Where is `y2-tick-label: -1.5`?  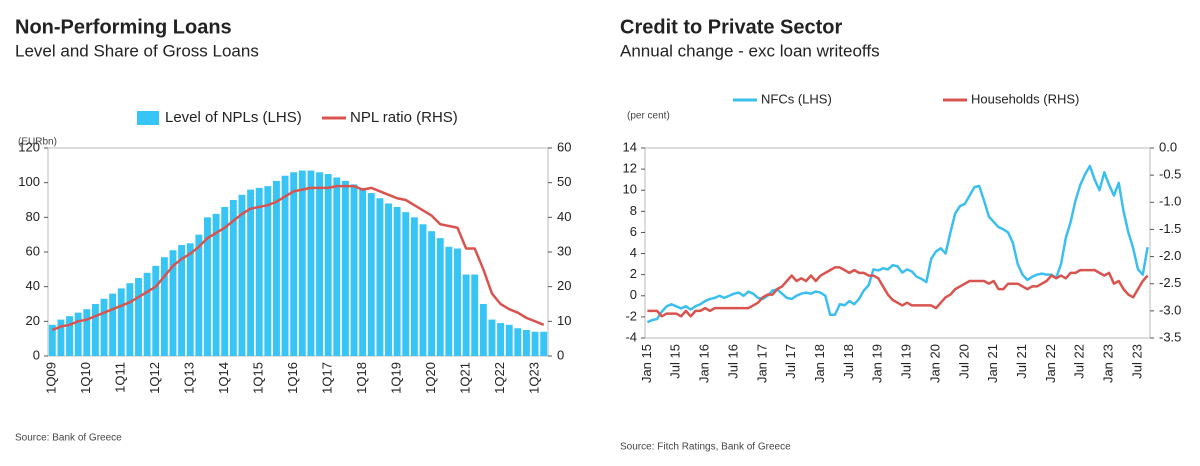
y2-tick-label: -1.5 is located at coordinates (1170, 228).